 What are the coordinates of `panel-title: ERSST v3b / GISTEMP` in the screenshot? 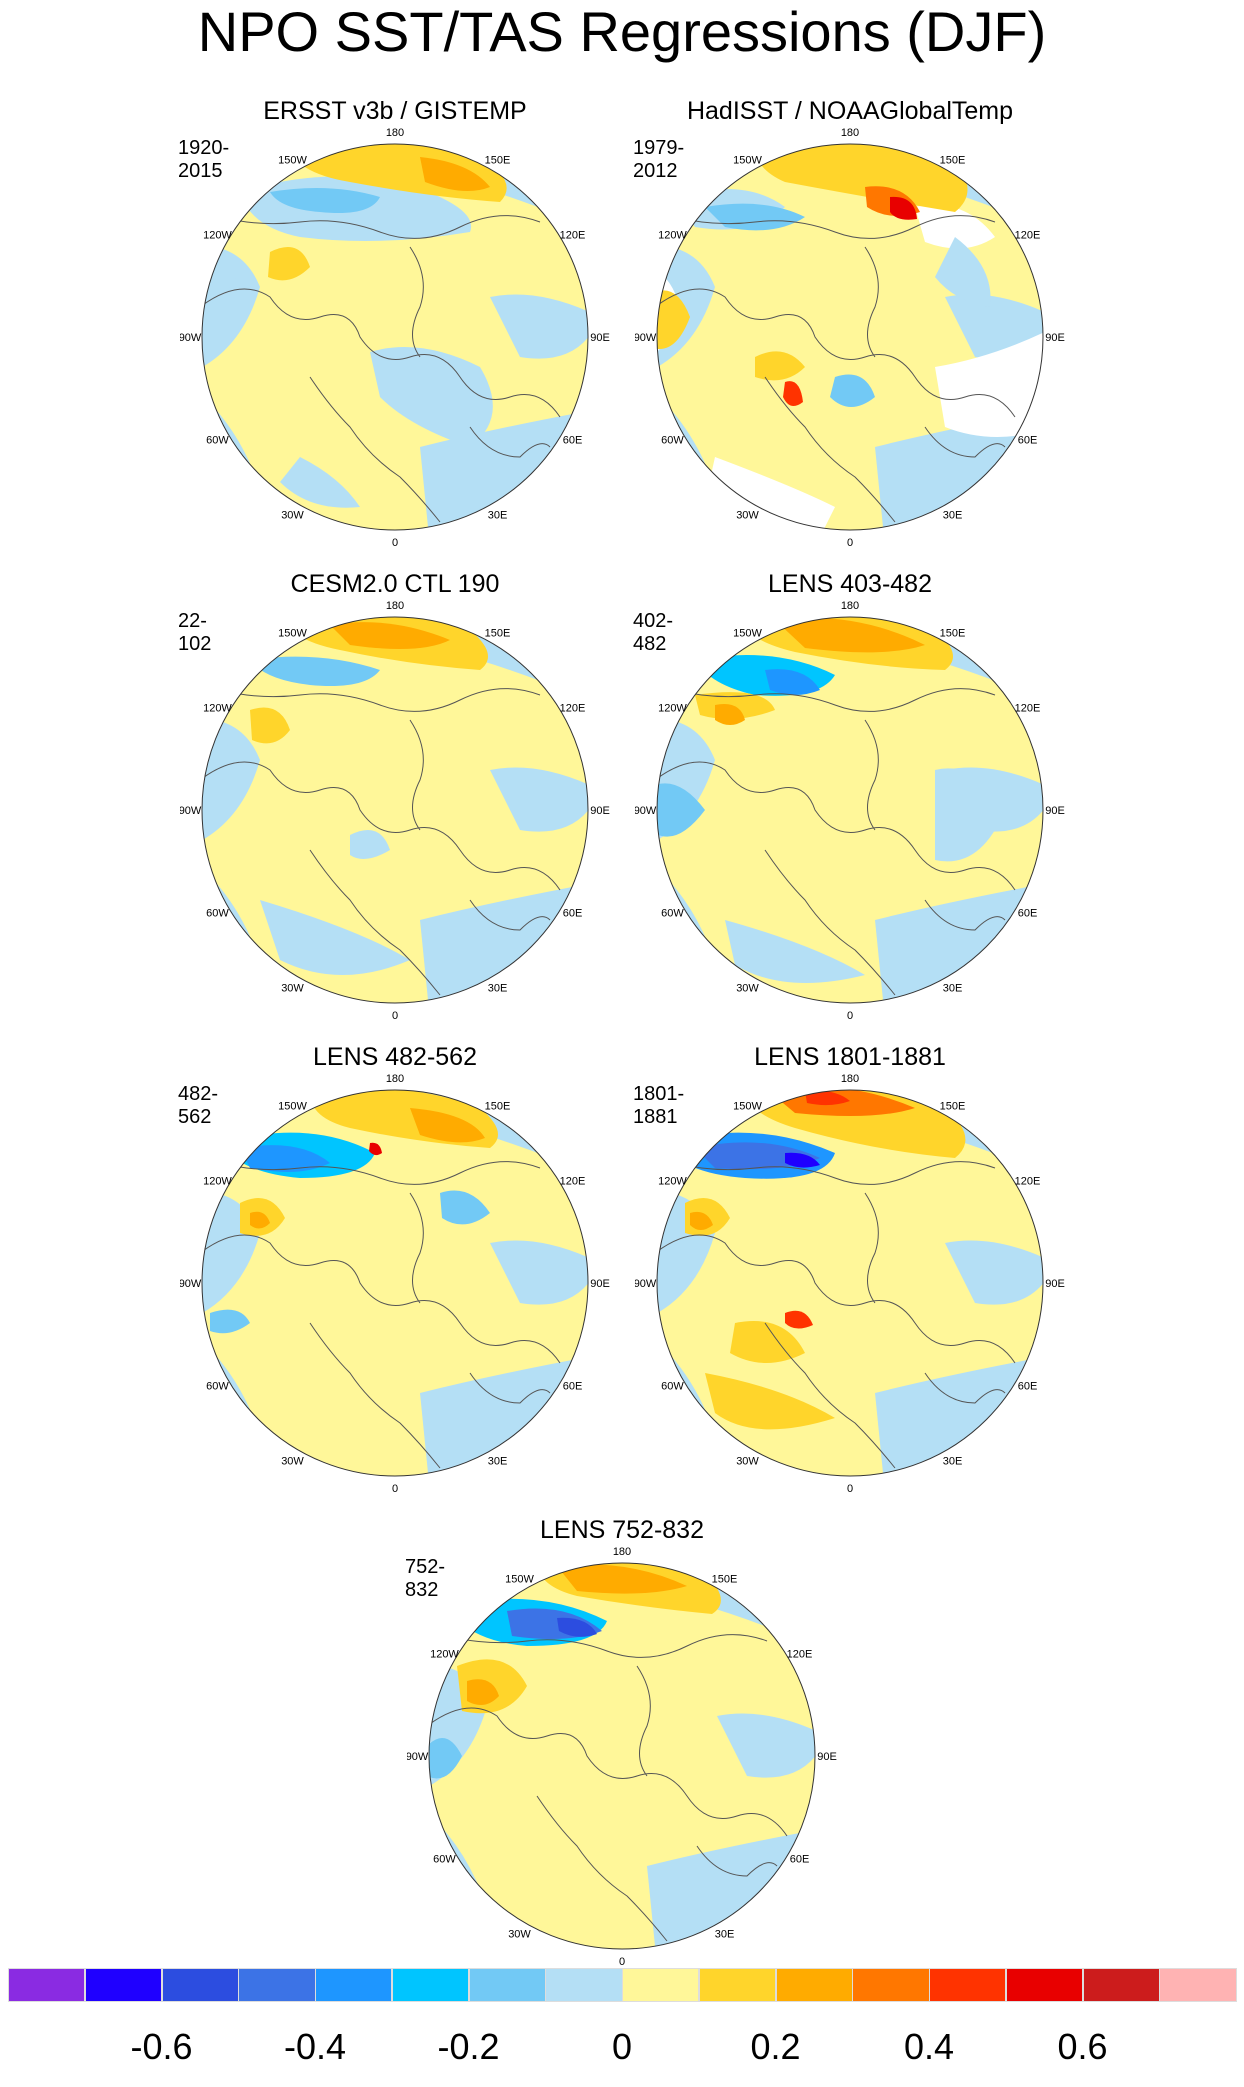 It's located at (395, 111).